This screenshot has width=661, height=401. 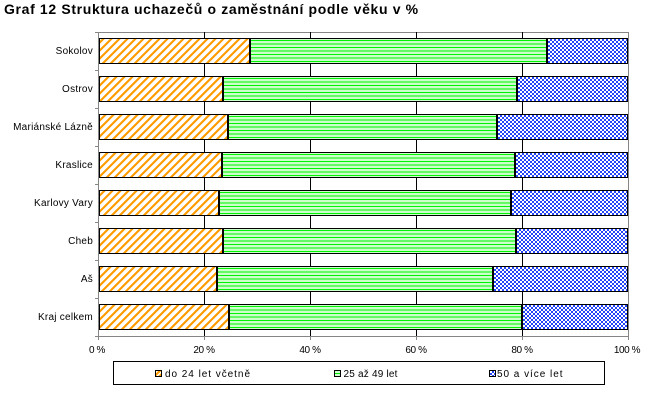 What do you see at coordinates (74, 165) in the screenshot?
I see `svg-text: Kraslice` at bounding box center [74, 165].